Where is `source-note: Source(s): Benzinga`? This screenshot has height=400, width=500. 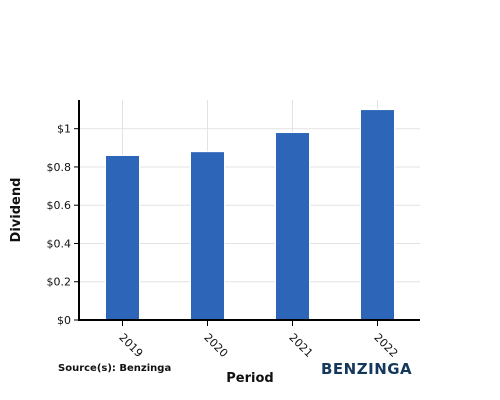 source-note: Source(s): Benzinga is located at coordinates (115, 368).